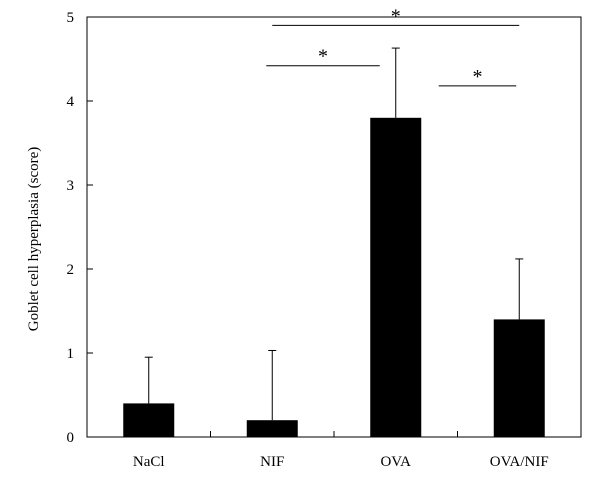  Describe the element at coordinates (395, 462) in the screenshot. I see `x-tick-label: OVA` at that location.